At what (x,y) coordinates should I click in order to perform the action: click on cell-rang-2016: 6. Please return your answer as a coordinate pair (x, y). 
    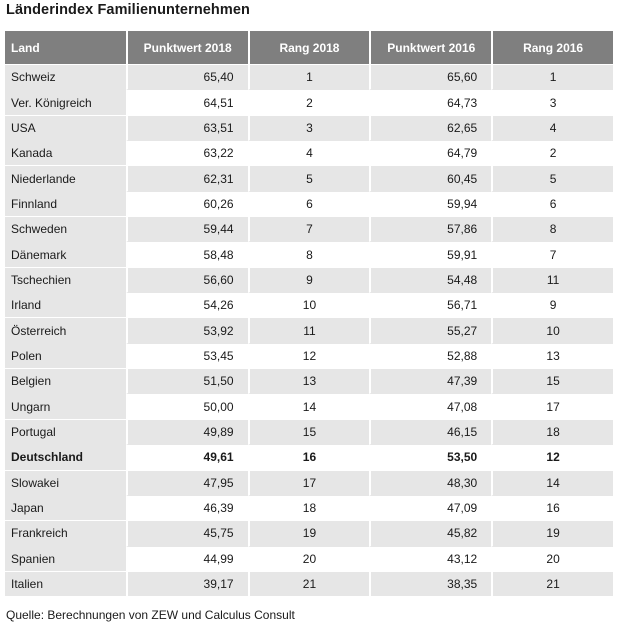
    Looking at the image, I should click on (552, 203).